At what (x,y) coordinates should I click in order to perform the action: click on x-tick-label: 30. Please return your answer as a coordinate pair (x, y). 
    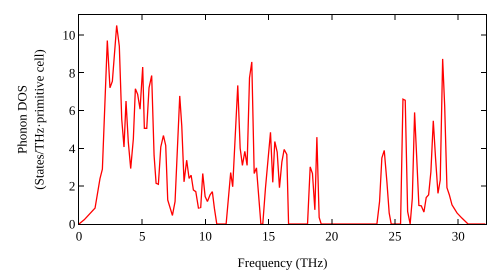
    Looking at the image, I should click on (458, 236).